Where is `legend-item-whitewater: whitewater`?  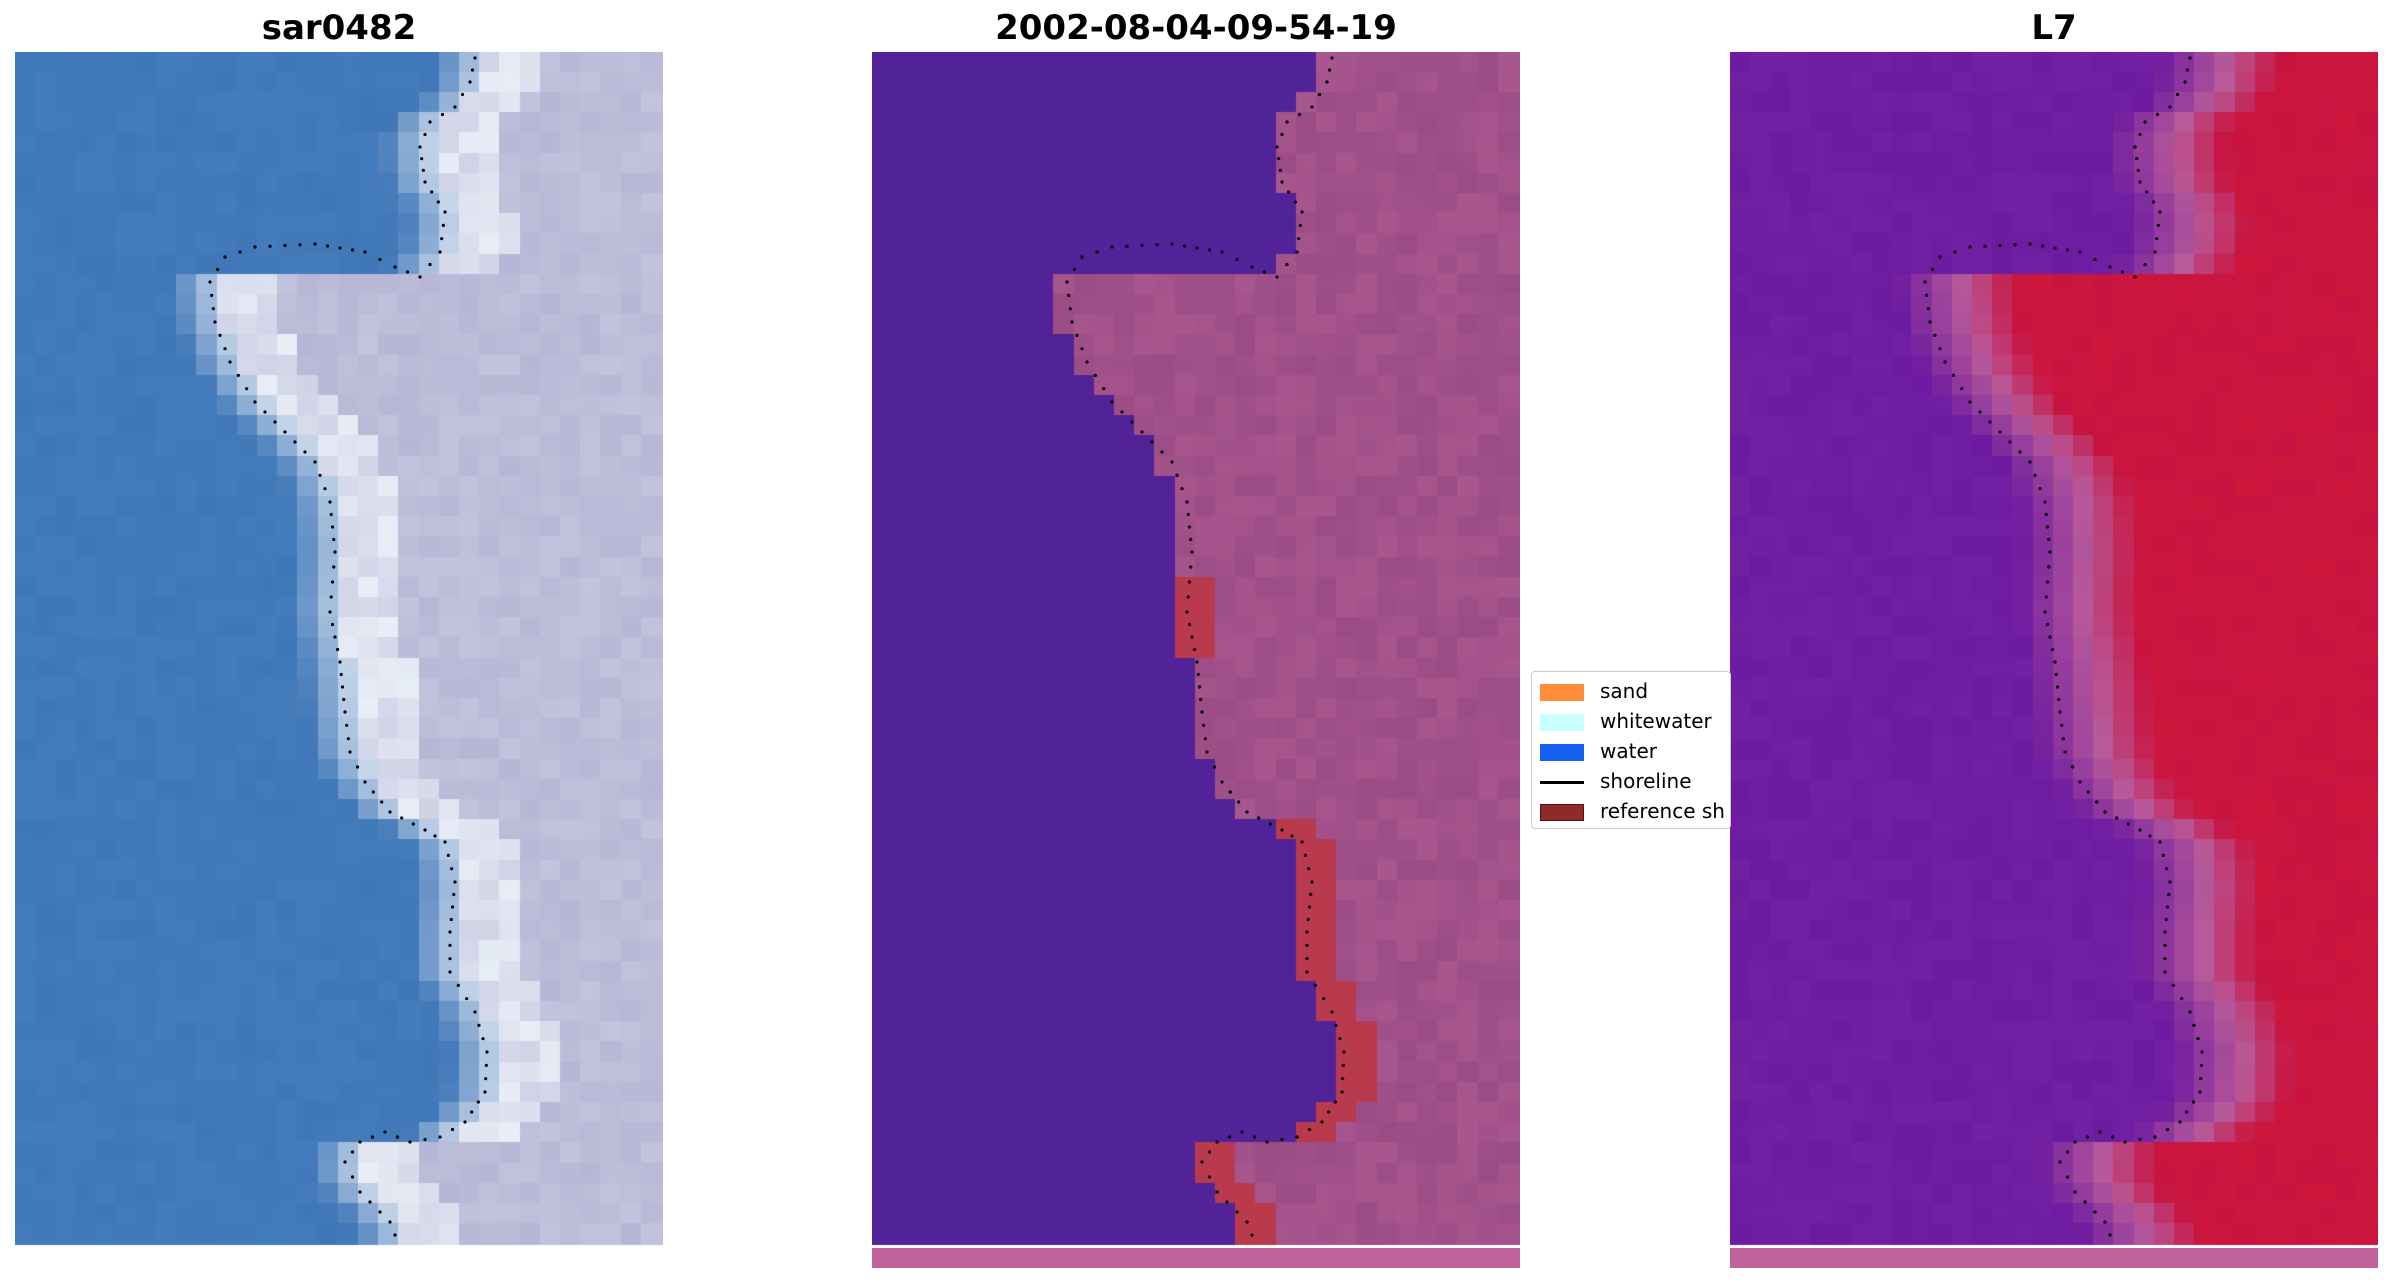 legend-item-whitewater: whitewater is located at coordinates (1635, 721).